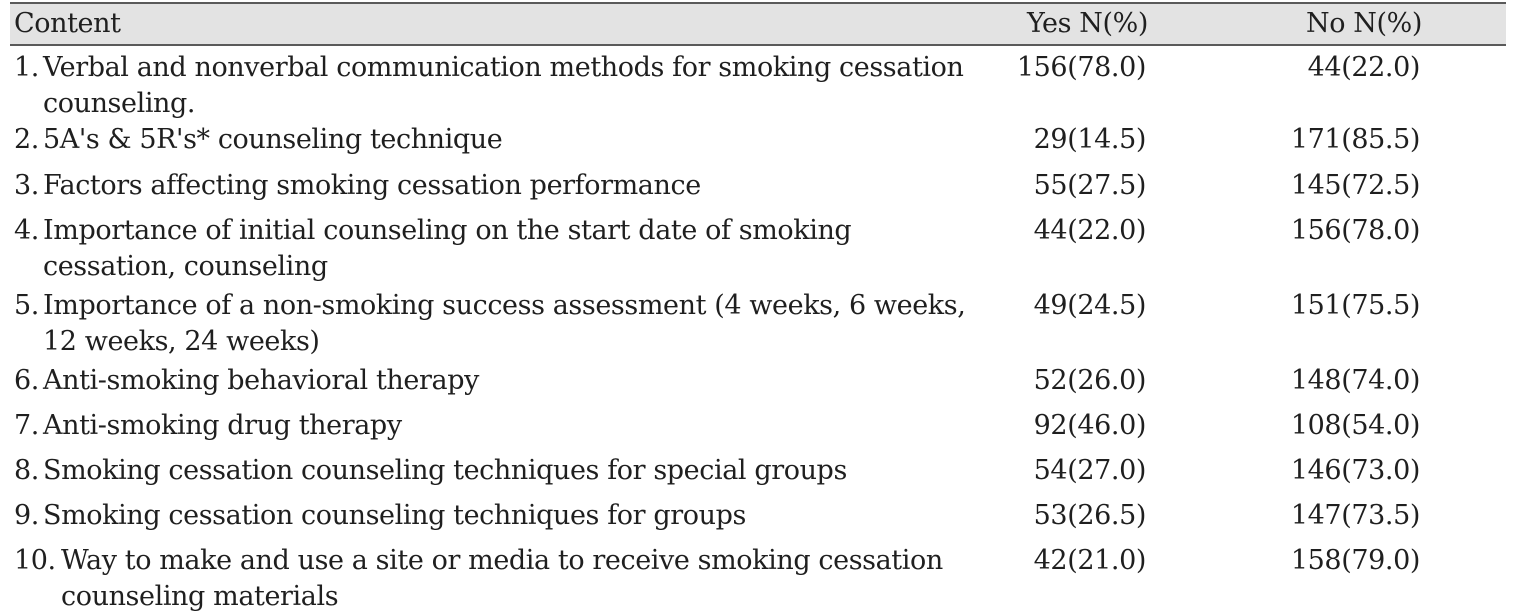 The height and width of the screenshot is (616, 1514). Describe the element at coordinates (26, 185) in the screenshot. I see `row-number: 3.` at that location.